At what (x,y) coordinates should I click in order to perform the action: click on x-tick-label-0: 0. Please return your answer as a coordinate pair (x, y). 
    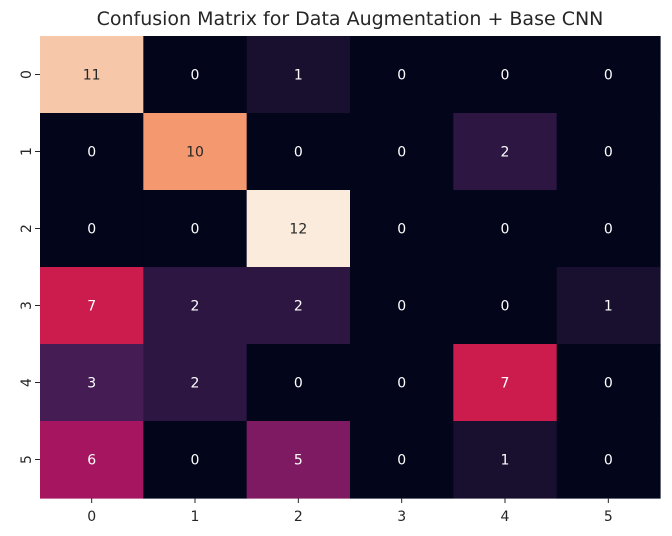
    Looking at the image, I should click on (91, 517).